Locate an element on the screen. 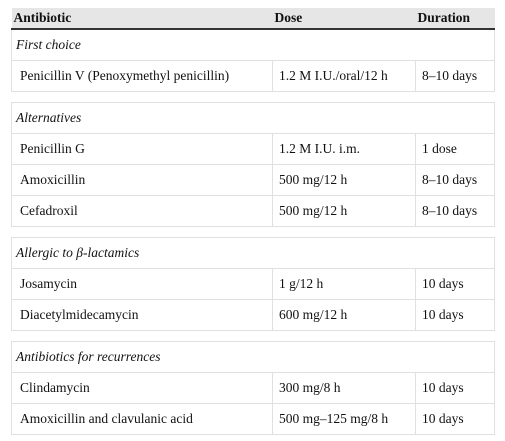 The width and height of the screenshot is (505, 441). table-row: Josamycin 1 g/12 h 10 days is located at coordinates (253, 284).